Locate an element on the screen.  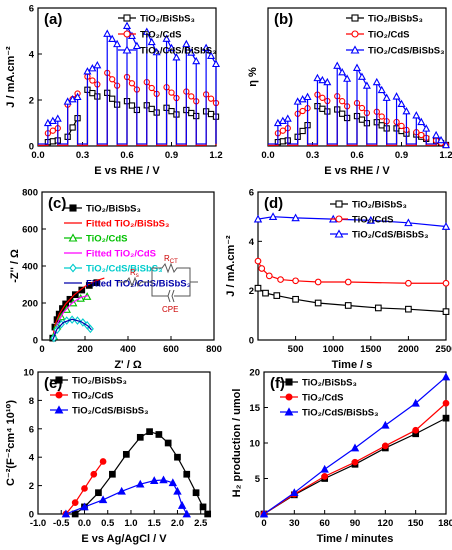
y-tick-label: 15 is located at coordinates (254, 408).